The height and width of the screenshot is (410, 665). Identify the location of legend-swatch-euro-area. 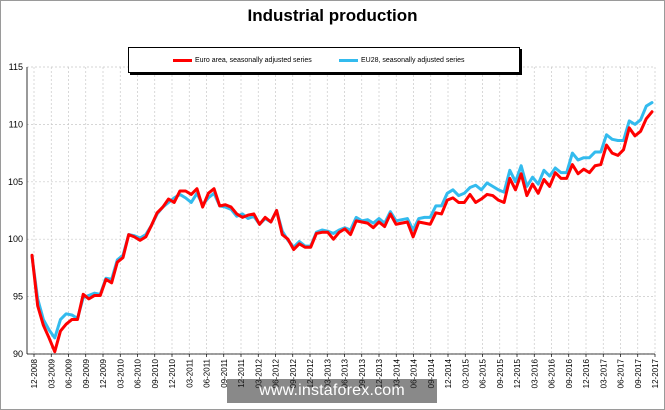
(182, 60).